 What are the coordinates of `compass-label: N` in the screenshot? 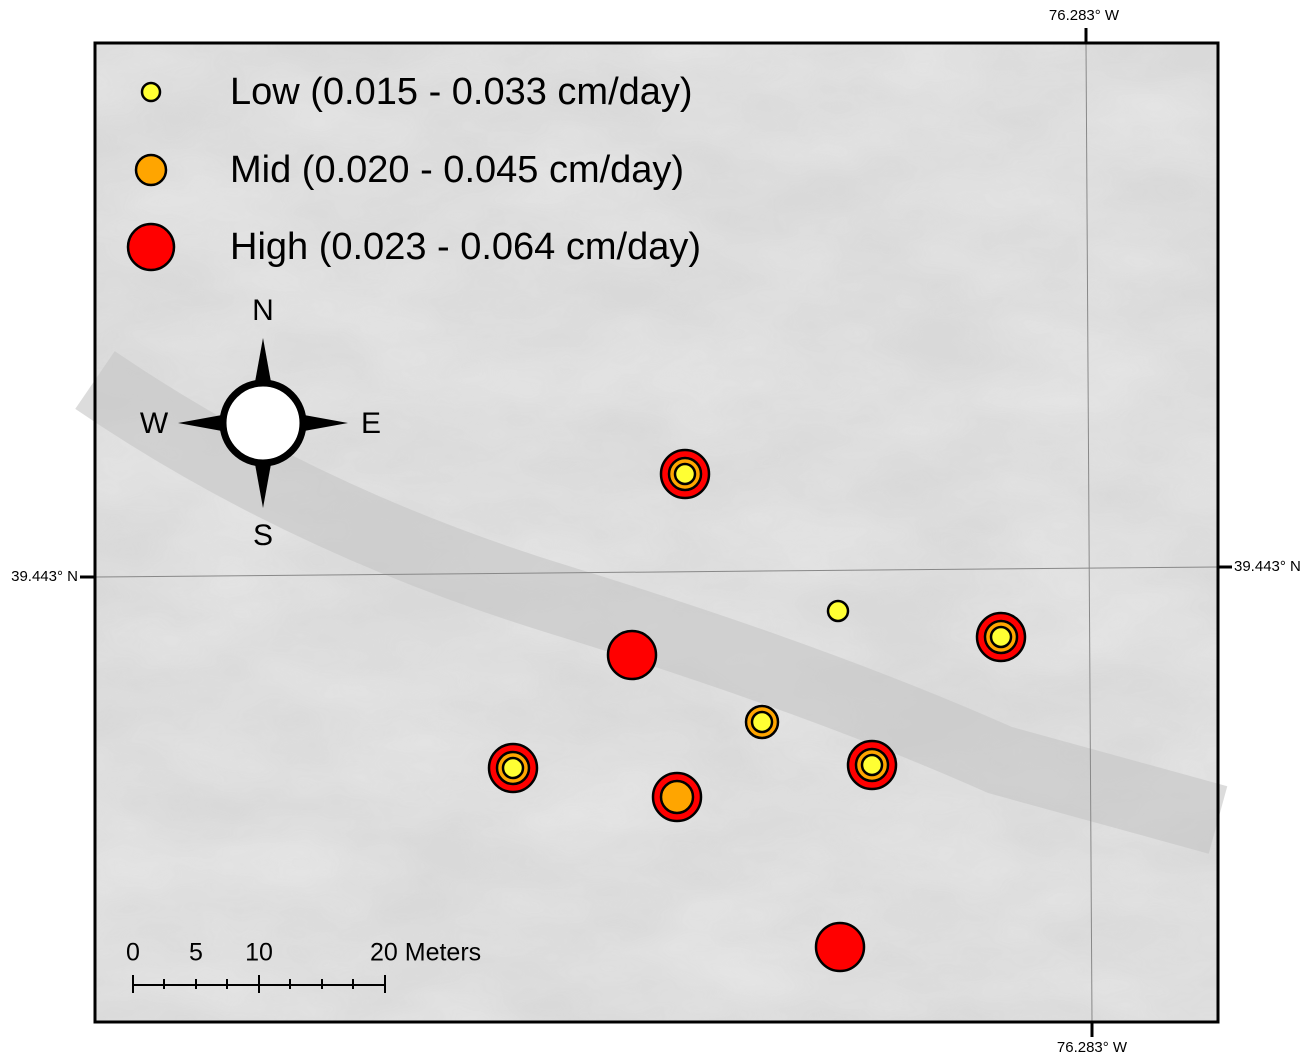 It's located at (263, 310).